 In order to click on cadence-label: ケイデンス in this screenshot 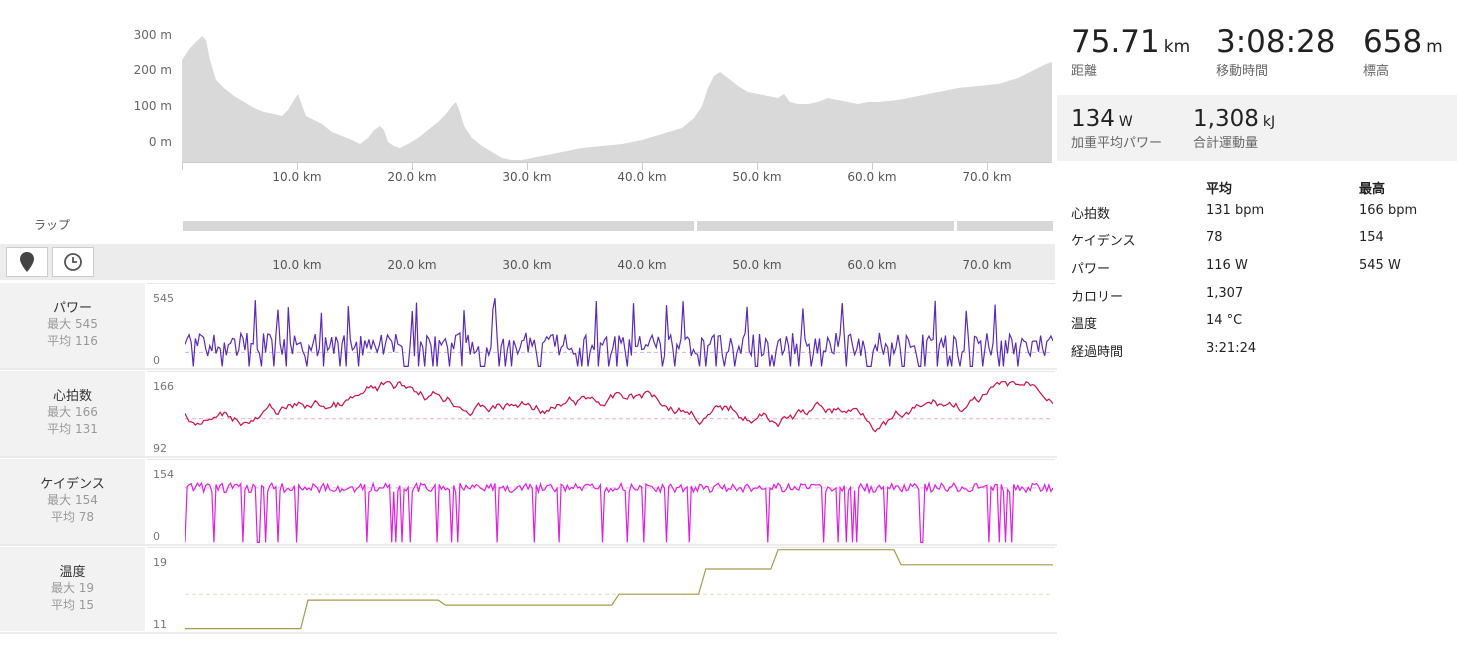, I will do `click(72, 484)`.